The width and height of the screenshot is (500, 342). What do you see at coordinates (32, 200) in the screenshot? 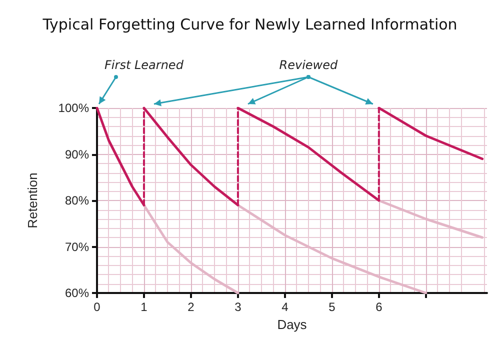
I see `y-axis-title: Retention` at bounding box center [32, 200].